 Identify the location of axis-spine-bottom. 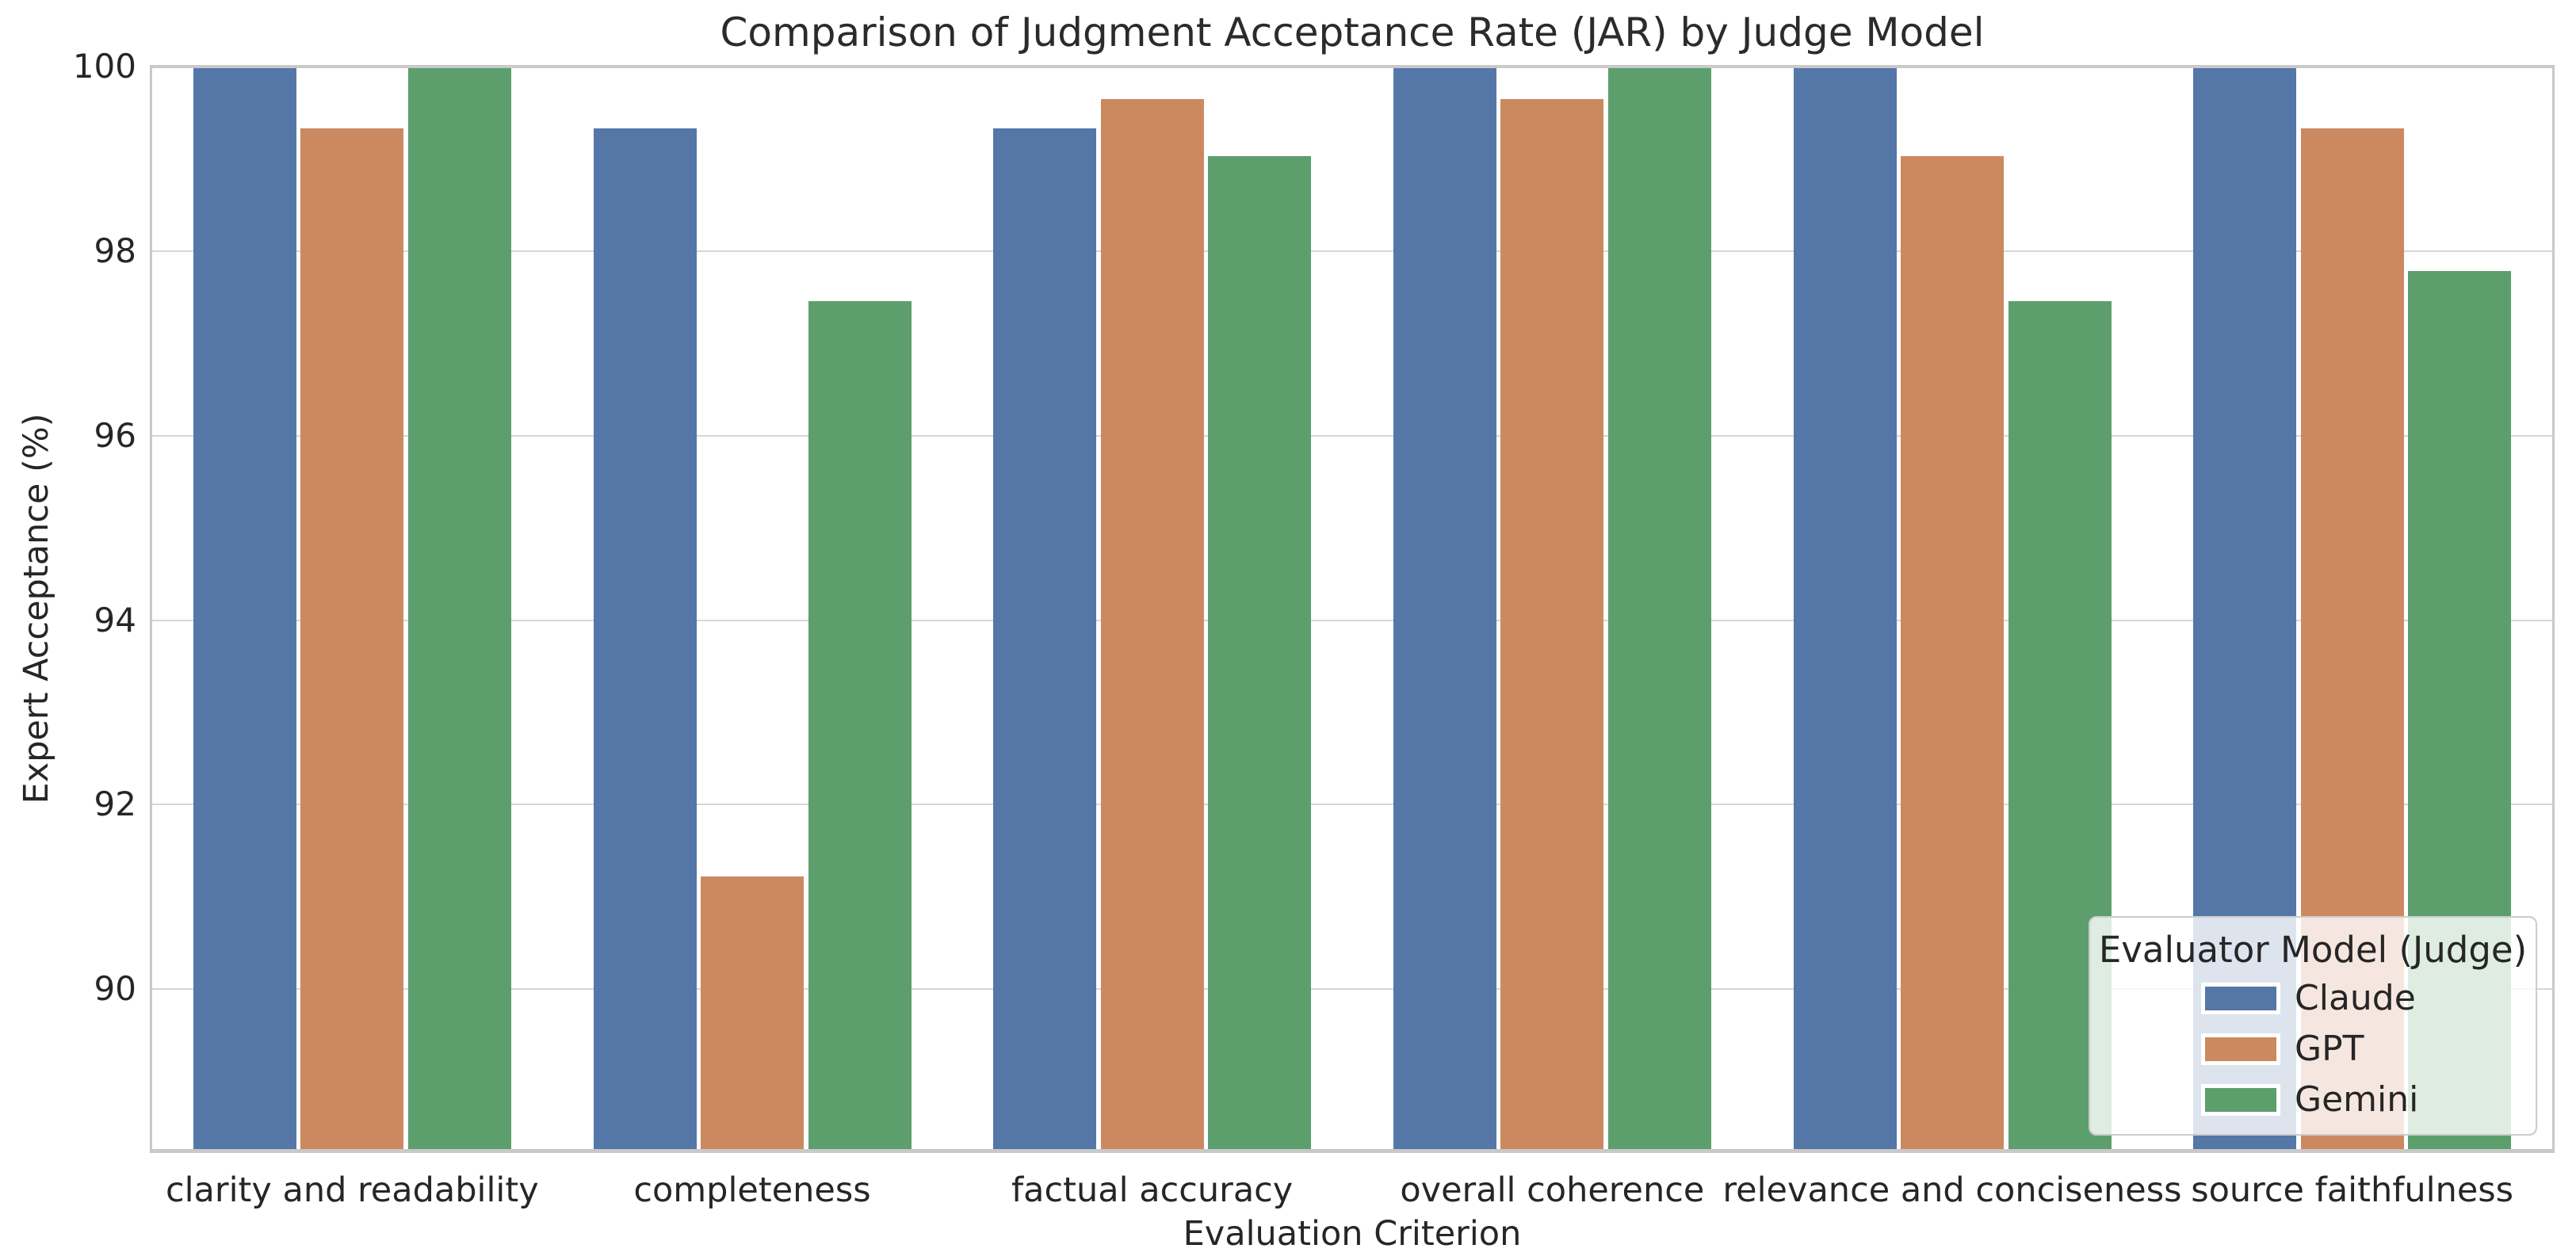
(1352, 1151).